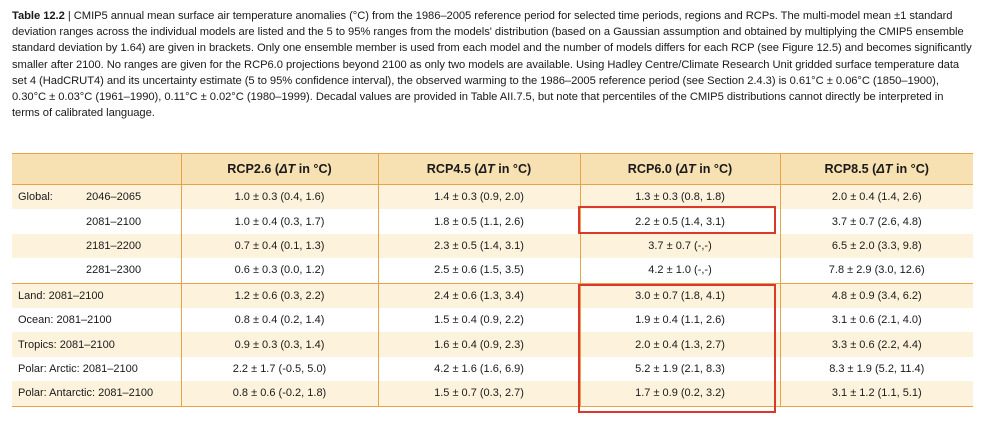  What do you see at coordinates (478, 295) in the screenshot?
I see `cell-rcp45: 2.4 ± 0.6 (1.3, 3.4)` at bounding box center [478, 295].